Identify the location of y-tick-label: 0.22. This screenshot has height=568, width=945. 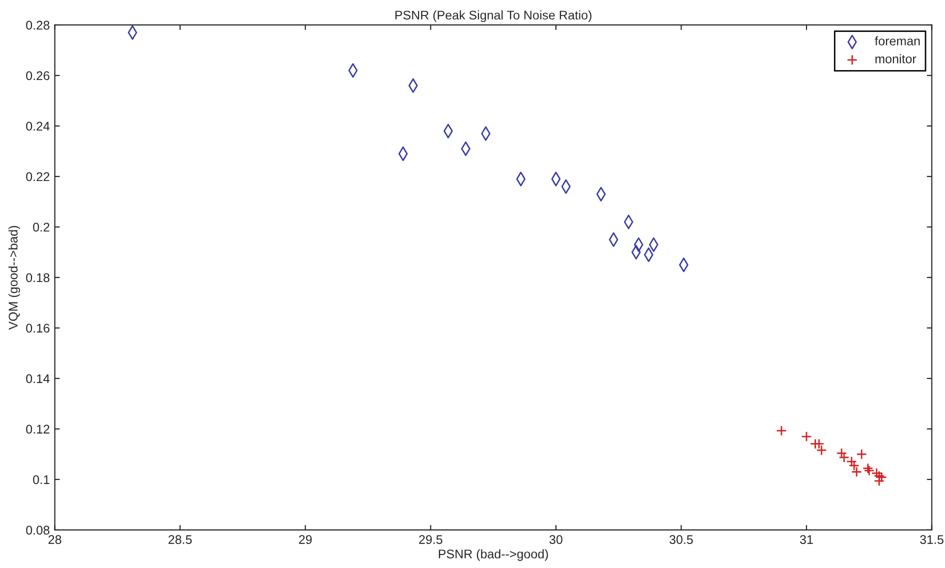
(38, 177).